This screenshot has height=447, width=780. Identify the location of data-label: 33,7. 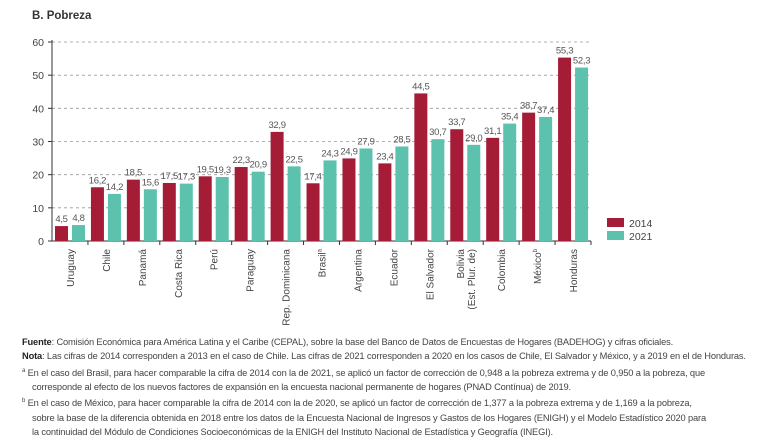
(456, 122).